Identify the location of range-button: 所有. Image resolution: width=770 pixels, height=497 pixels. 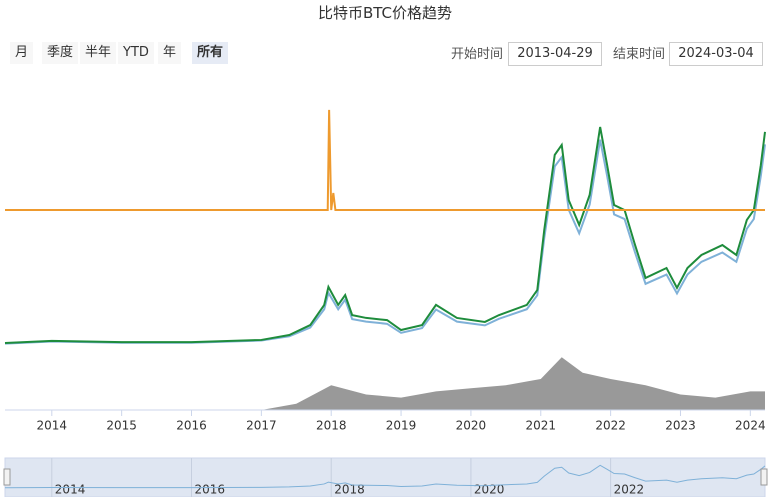
(210, 53).